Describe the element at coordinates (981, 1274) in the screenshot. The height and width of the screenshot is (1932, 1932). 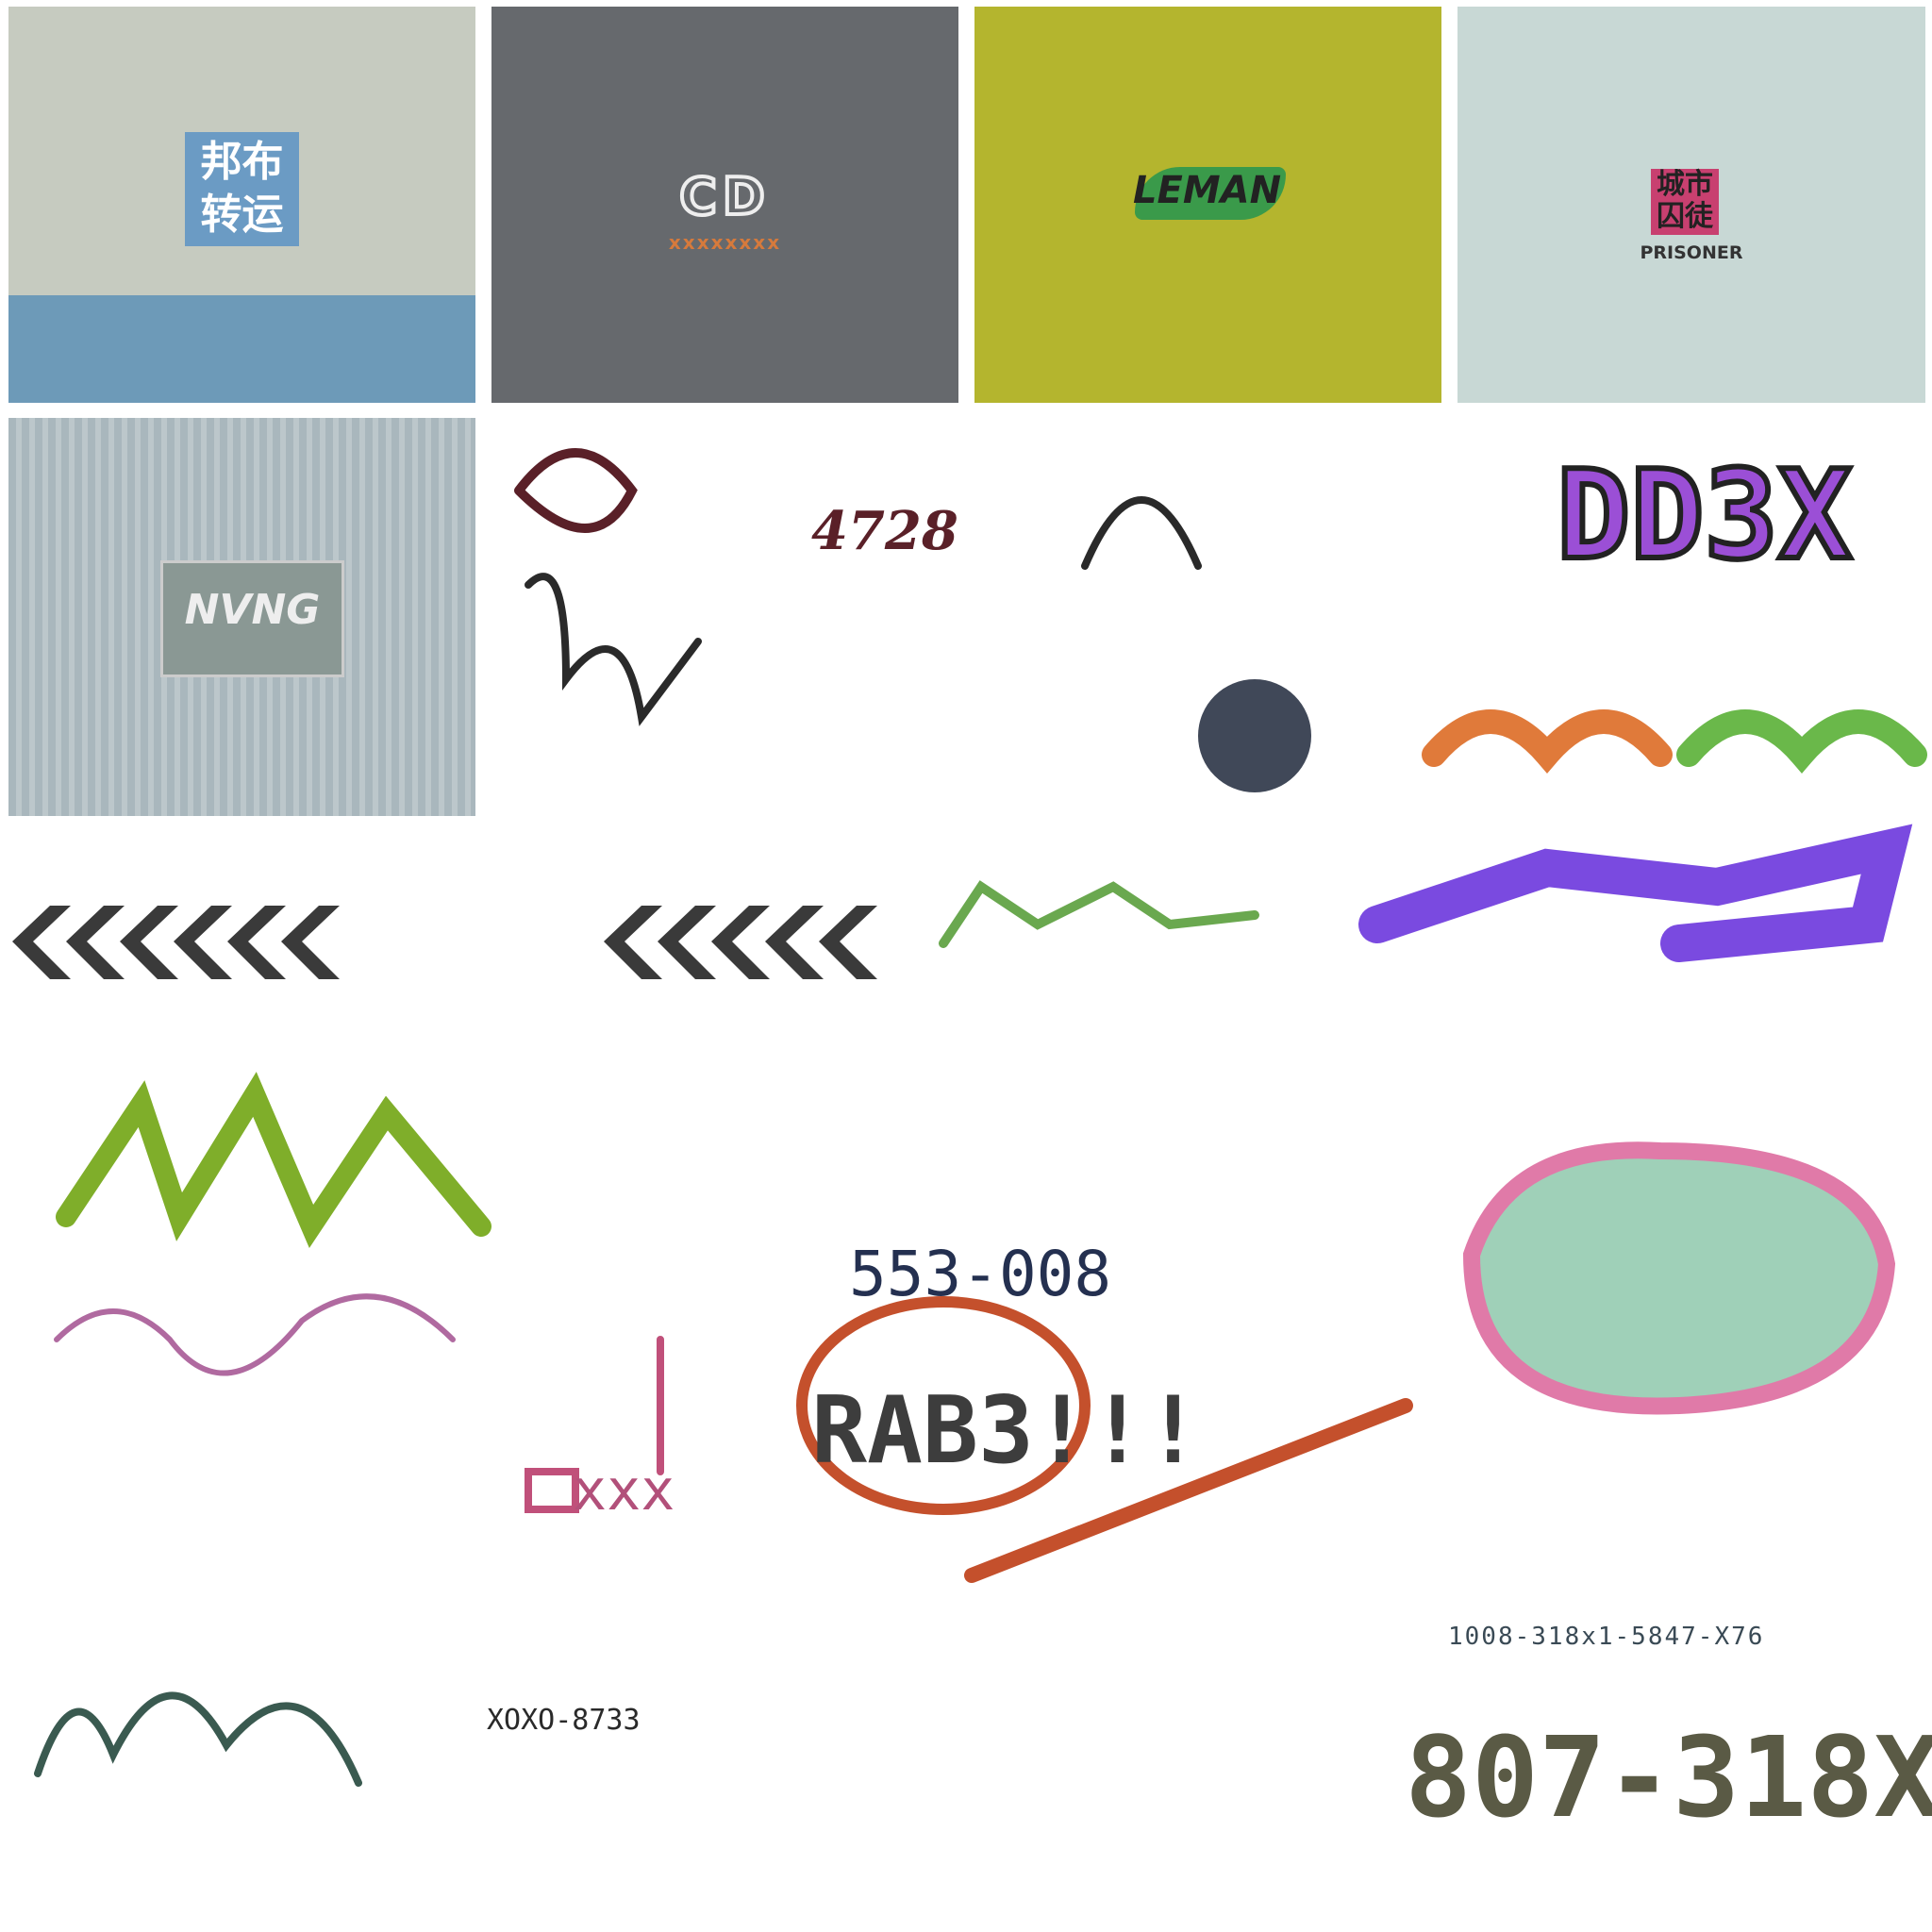
I see `graffiti-tag: 553-008` at that location.